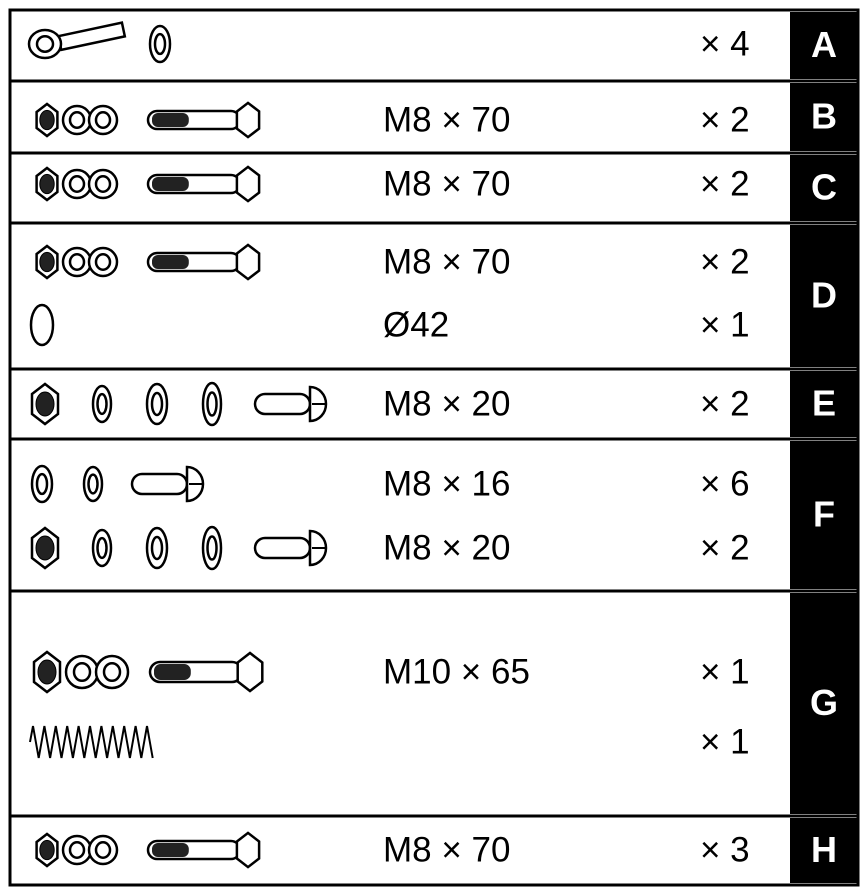 This screenshot has width=865, height=892. Describe the element at coordinates (91, 36) in the screenshot. I see `pin-shaft` at that location.